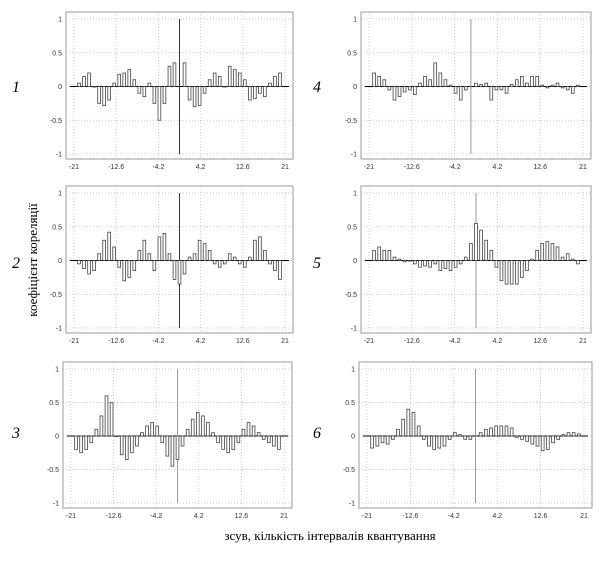 This screenshot has height=561, width=612. What do you see at coordinates (354, 329) in the screenshot?
I see `y-tick-label: -1` at bounding box center [354, 329].